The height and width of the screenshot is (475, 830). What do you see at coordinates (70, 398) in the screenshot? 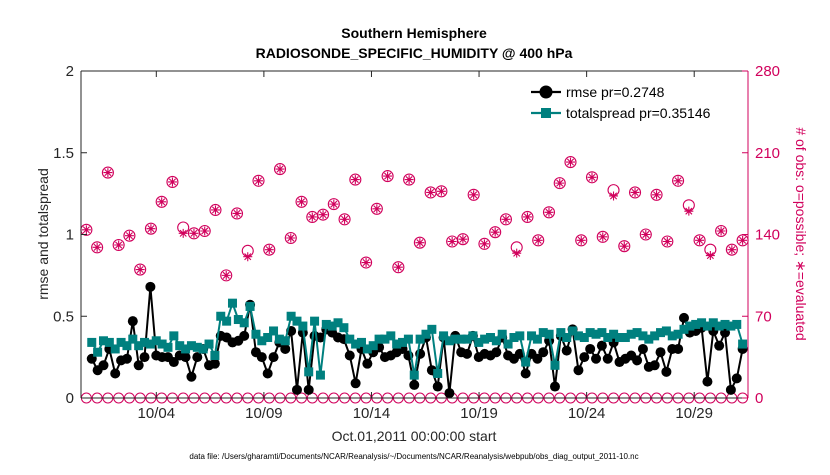
I see `y-tick-label: 0` at bounding box center [70, 398].